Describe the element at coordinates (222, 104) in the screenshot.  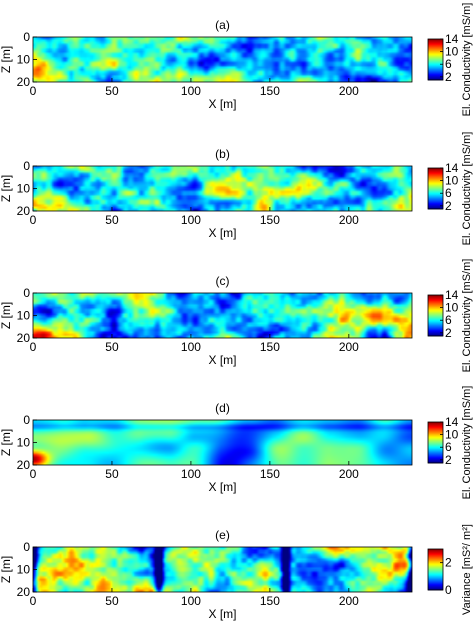
I see `x-axis-label: X [m]` at that location.